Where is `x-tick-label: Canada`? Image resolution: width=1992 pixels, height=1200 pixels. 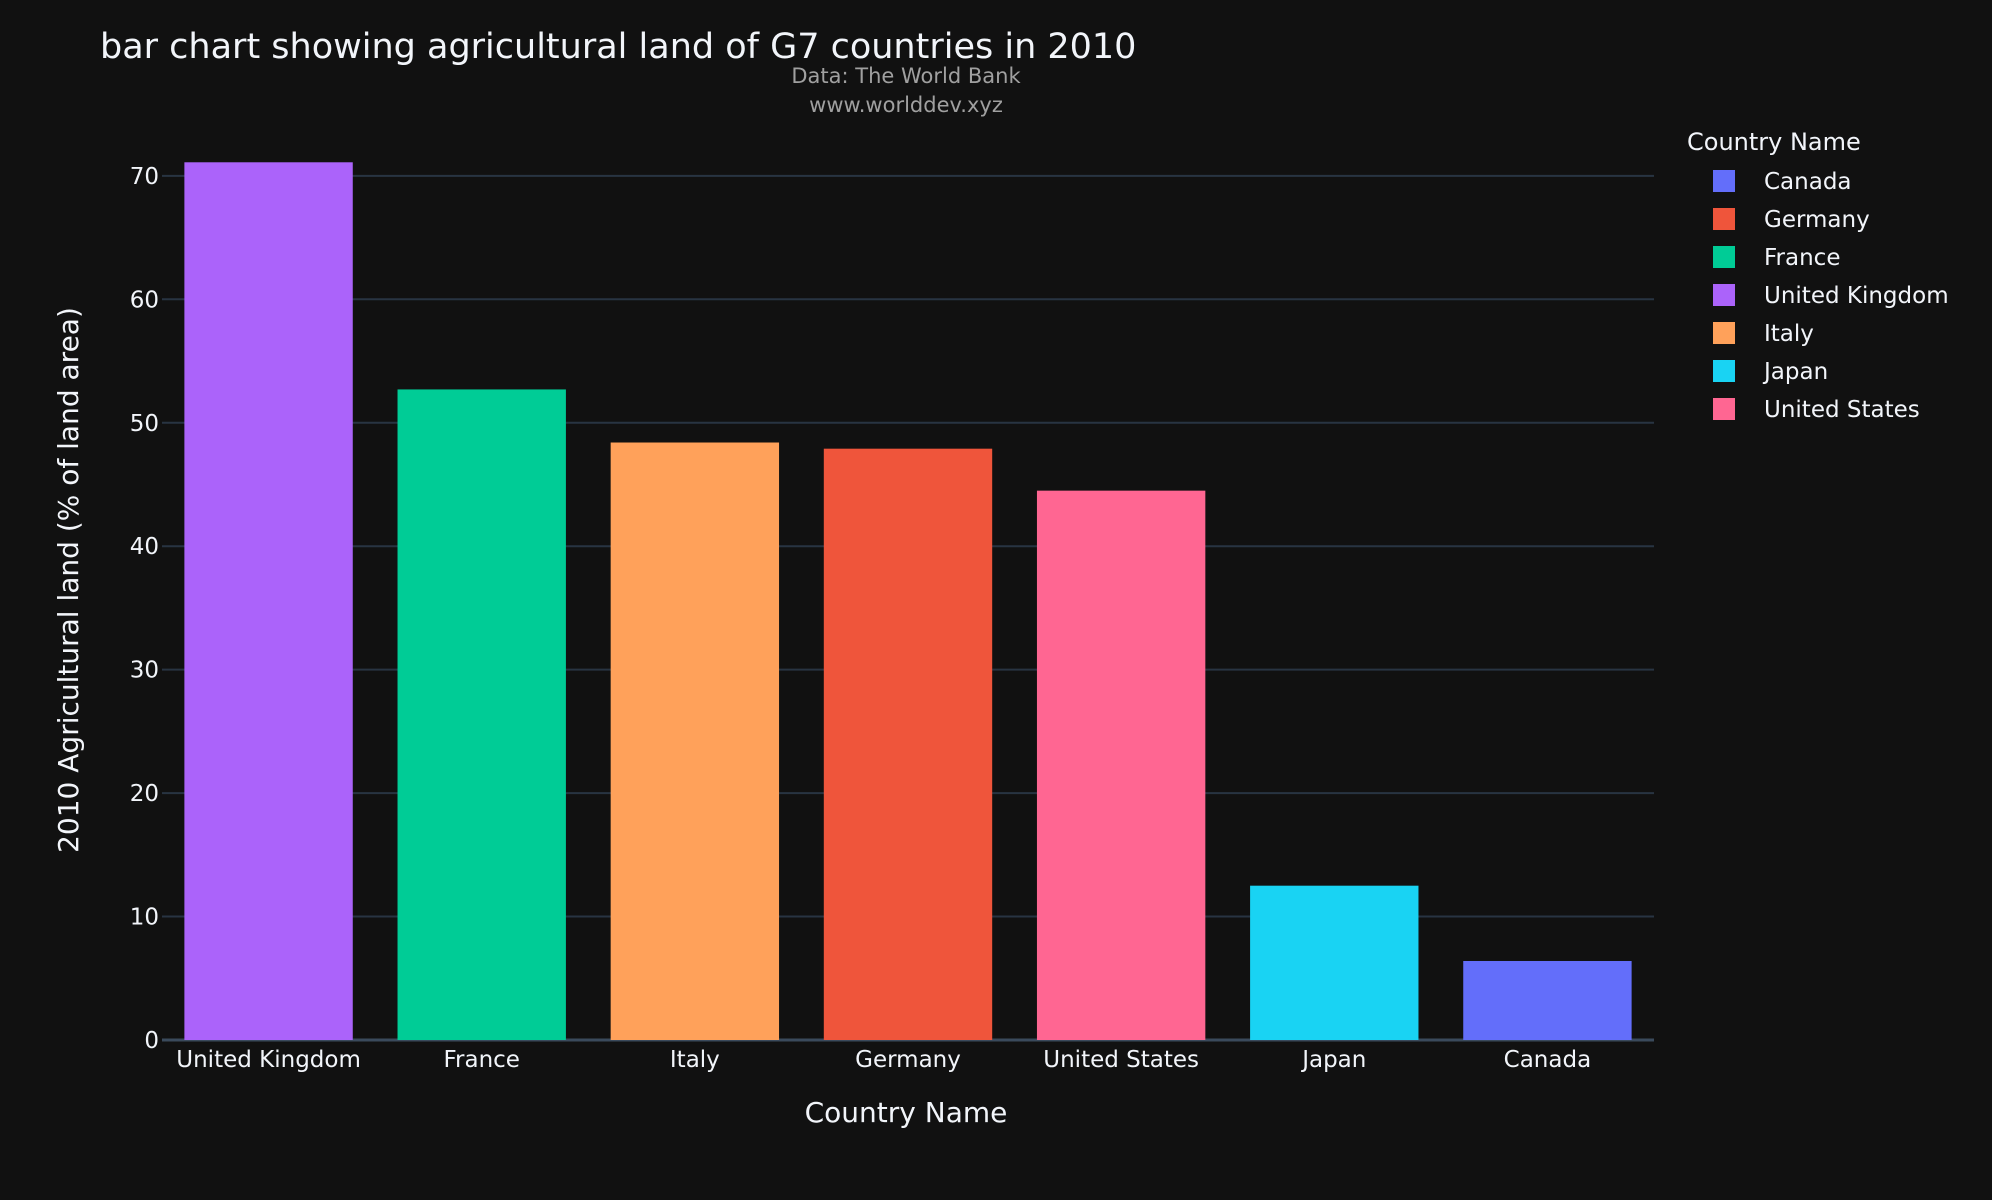
x-tick-label: Canada is located at coordinates (1548, 1060).